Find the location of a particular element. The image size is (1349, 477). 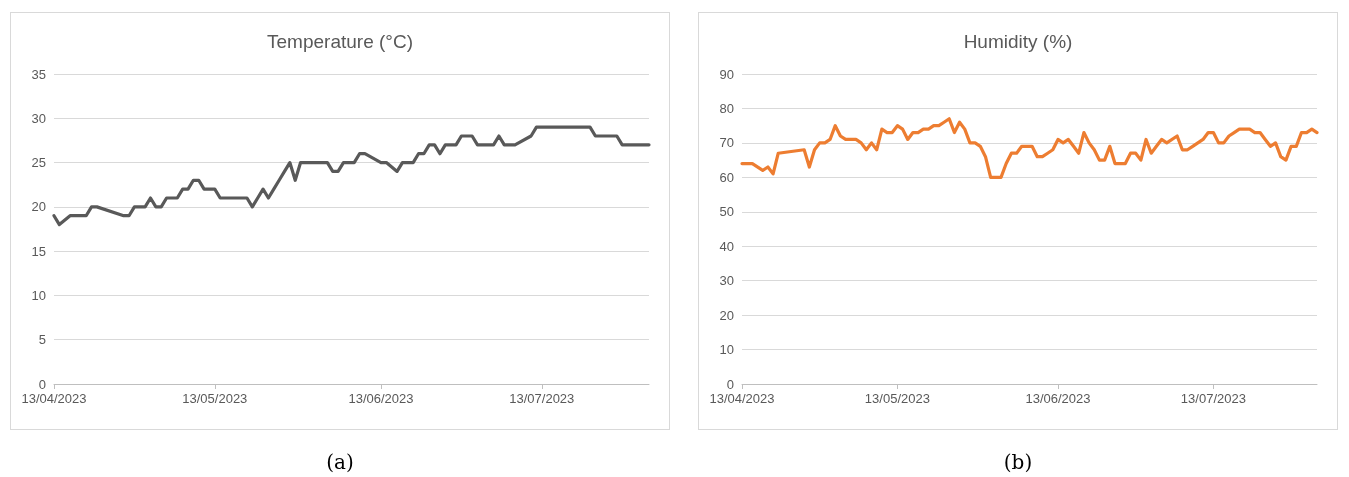

y-tick-label: 15 is located at coordinates (38, 251).